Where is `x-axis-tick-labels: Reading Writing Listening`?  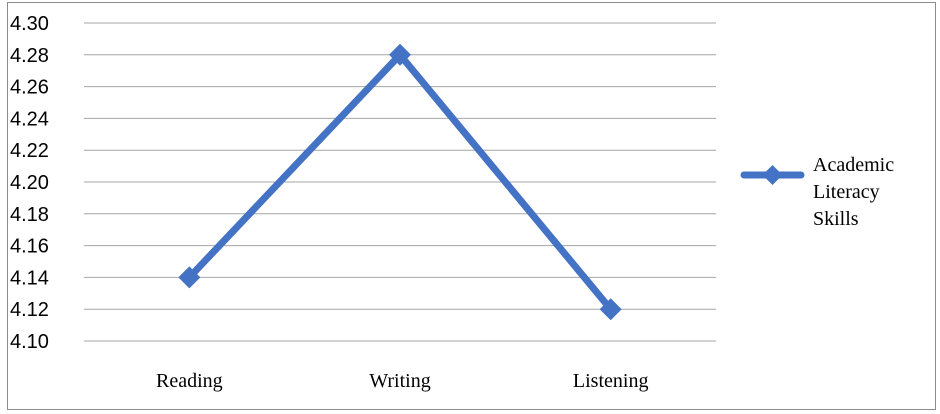 x-axis-tick-labels: Reading Writing Listening is located at coordinates (402, 381).